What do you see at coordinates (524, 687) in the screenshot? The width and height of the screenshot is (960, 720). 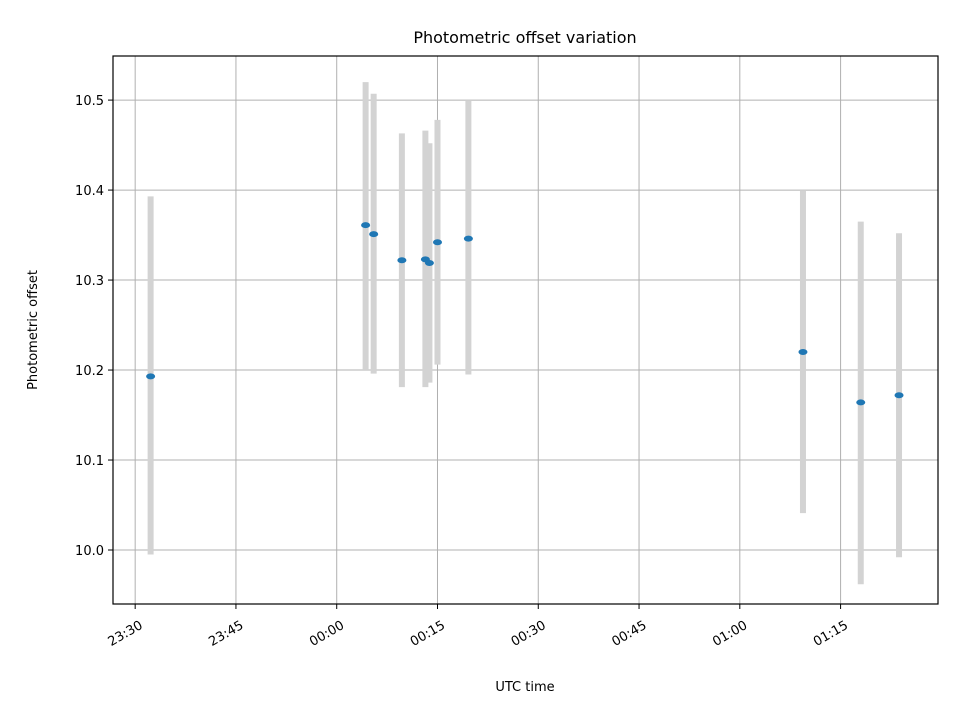 I see `x-axis-label: UTC time` at bounding box center [524, 687].